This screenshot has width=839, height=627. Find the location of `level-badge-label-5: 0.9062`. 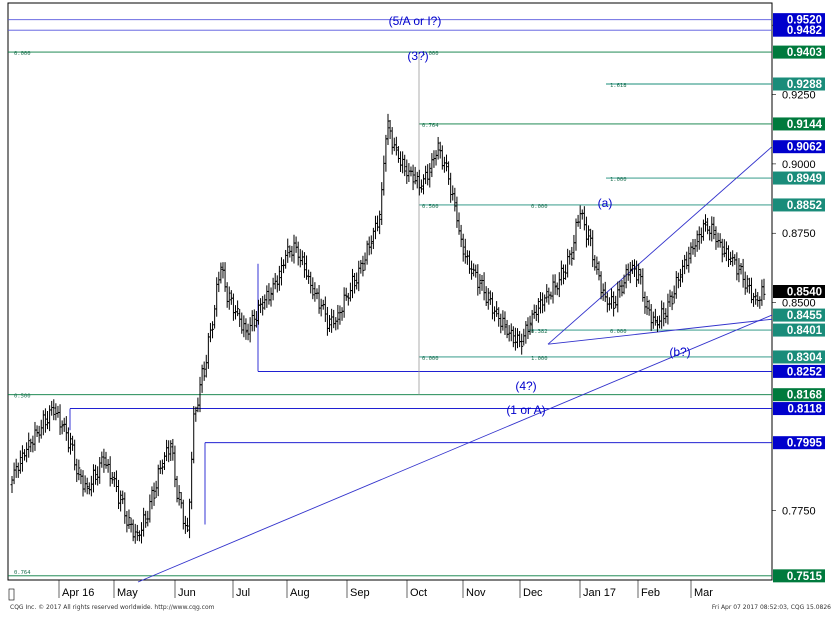

level-badge-label-5: 0.9062 is located at coordinates (804, 148).